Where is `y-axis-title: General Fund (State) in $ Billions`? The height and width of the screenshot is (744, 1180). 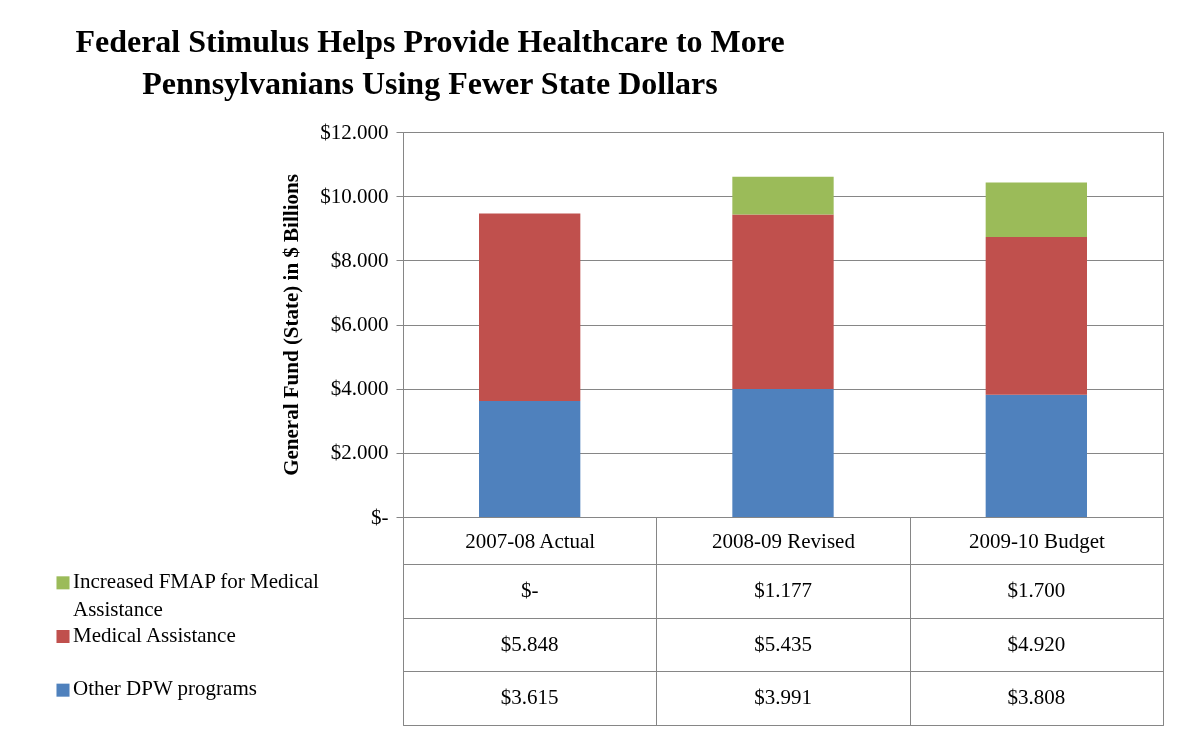
y-axis-title: General Fund (State) in $ Billions is located at coordinates (291, 325).